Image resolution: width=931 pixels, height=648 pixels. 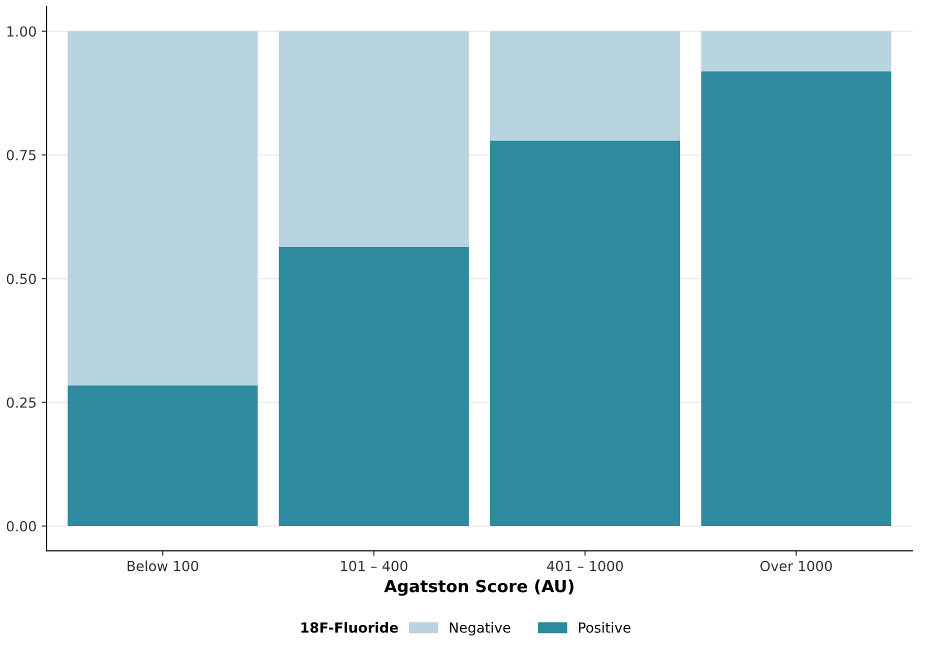 What do you see at coordinates (21, 402) in the screenshot?
I see `y-tick-label: 0.25` at bounding box center [21, 402].